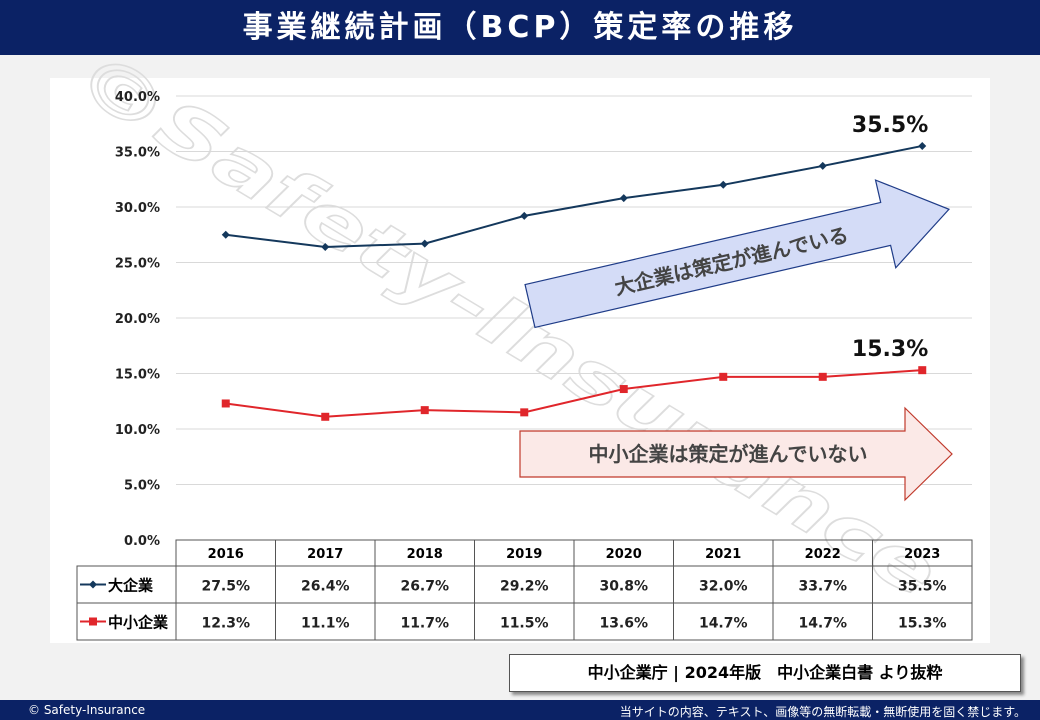 Image resolution: width=1040 pixels, height=720 pixels. Describe the element at coordinates (520, 27) in the screenshot. I see `page-title: 事業継続計画（BCP）策定率の推移` at that location.